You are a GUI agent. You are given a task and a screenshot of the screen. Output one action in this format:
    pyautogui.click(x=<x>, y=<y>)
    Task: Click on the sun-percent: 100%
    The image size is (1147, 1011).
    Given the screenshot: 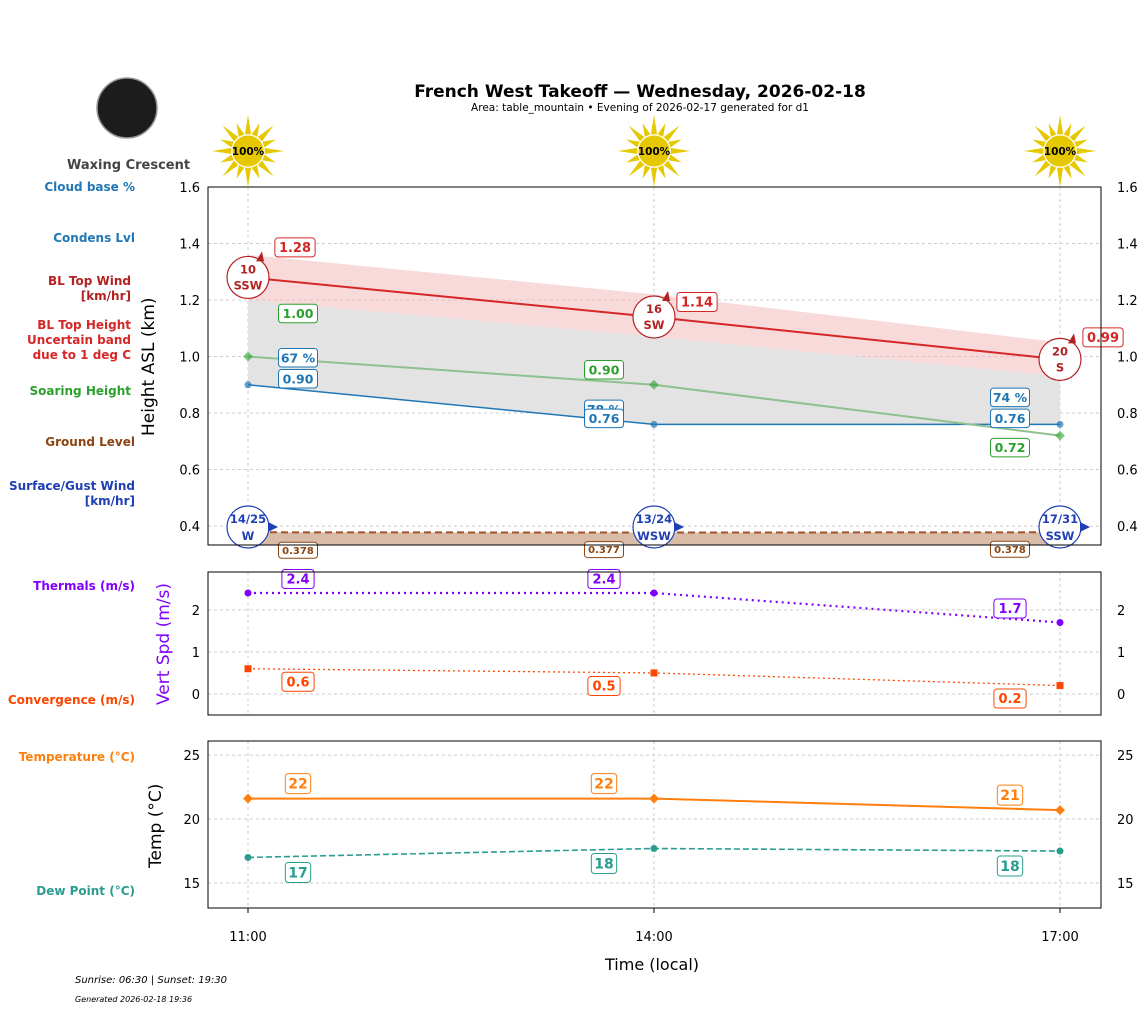 What is the action you would take?
    pyautogui.click(x=654, y=152)
    